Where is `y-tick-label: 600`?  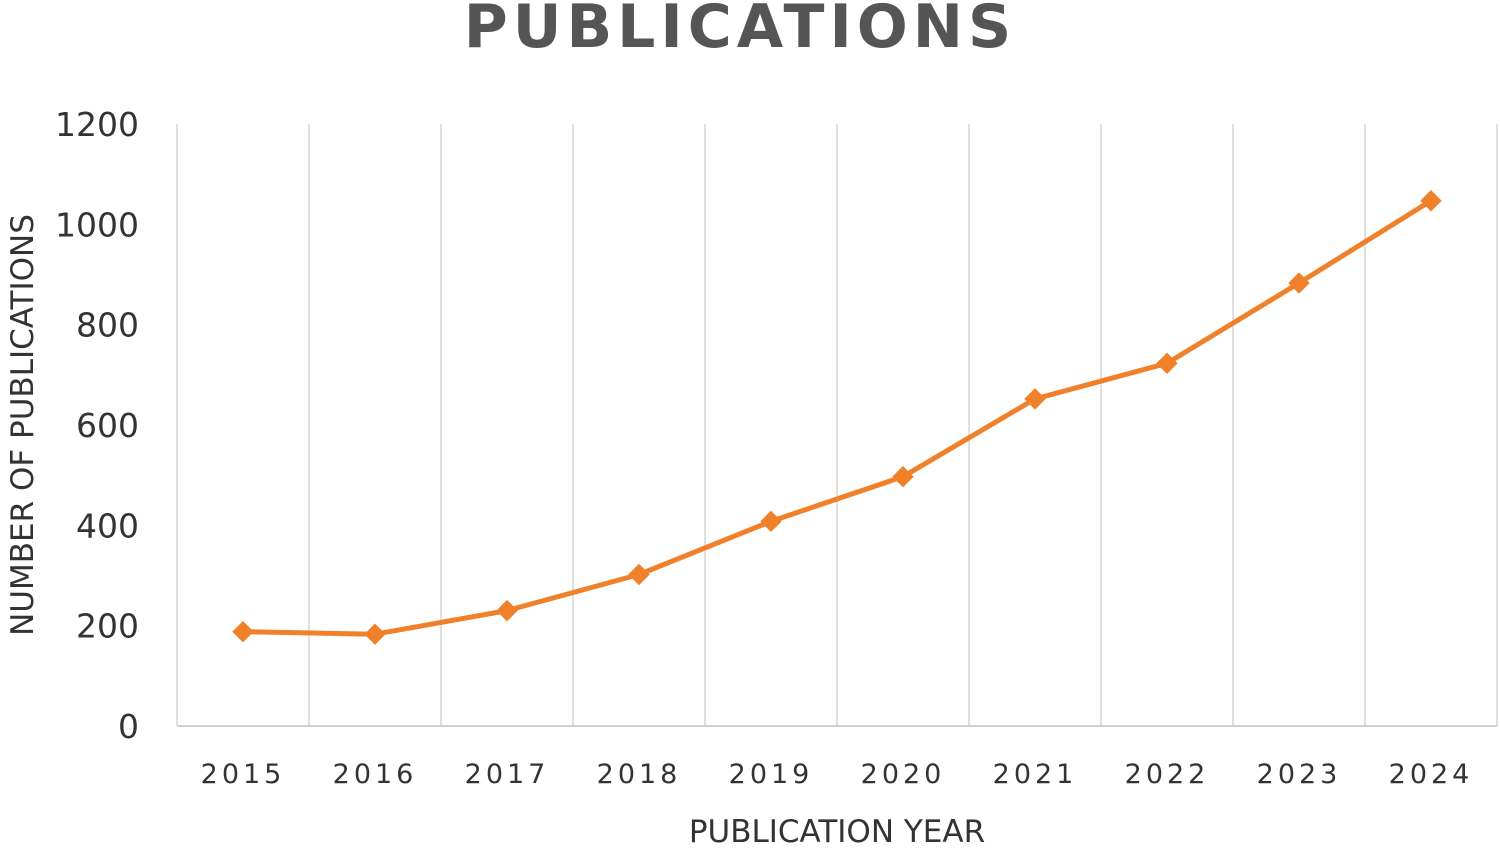 y-tick-label: 600 is located at coordinates (107, 425).